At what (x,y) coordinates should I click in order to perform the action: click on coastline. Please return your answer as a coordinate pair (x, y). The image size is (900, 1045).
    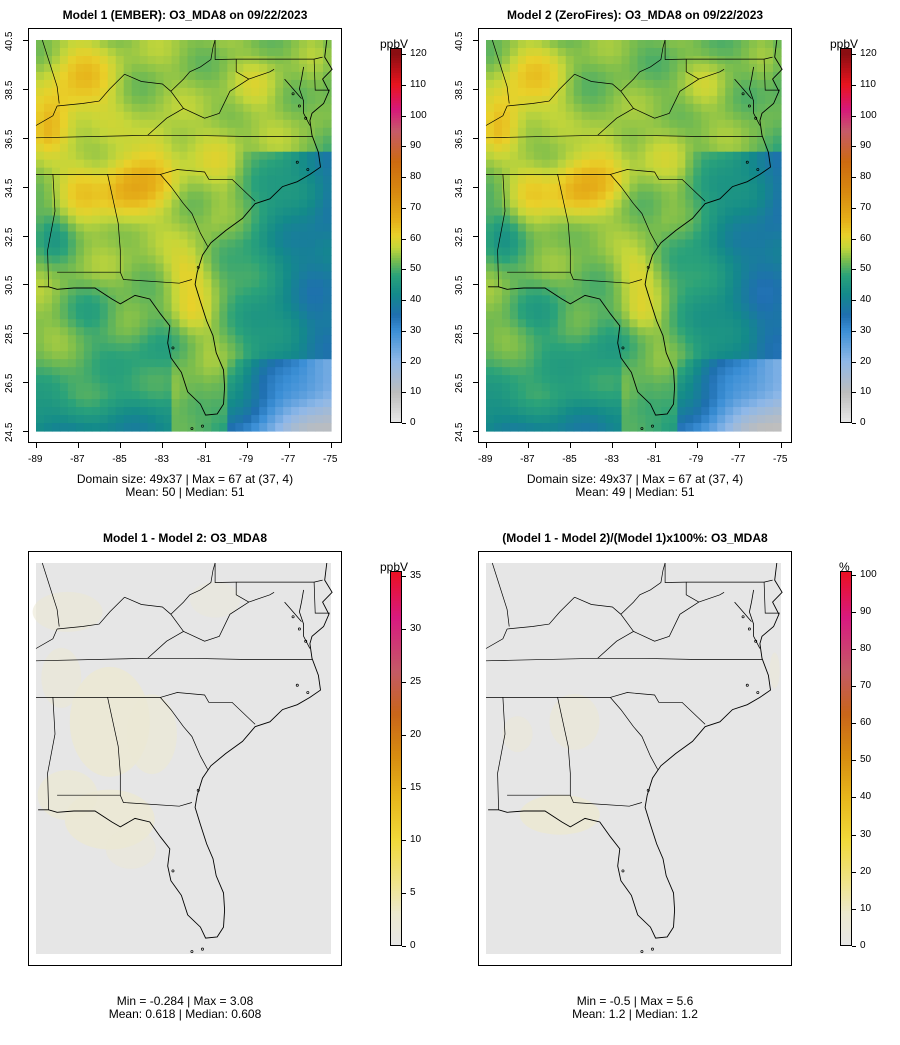
    Looking at the image, I should click on (635, 750).